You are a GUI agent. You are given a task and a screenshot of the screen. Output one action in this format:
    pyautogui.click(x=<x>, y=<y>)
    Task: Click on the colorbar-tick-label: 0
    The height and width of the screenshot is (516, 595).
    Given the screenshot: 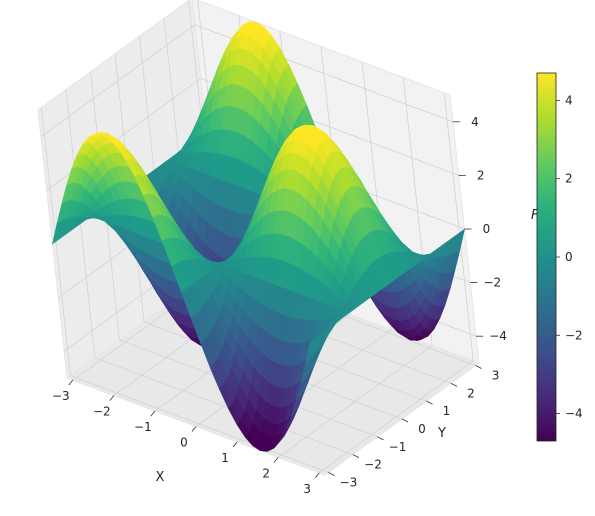 What is the action you would take?
    pyautogui.click(x=569, y=257)
    